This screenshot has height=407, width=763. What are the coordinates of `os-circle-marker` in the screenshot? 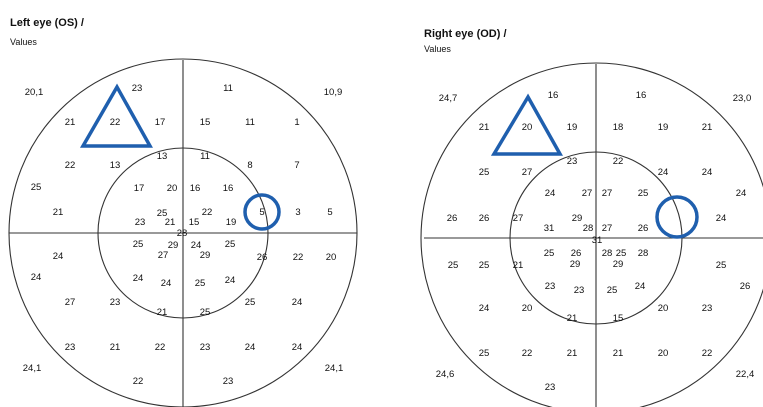 It's located at (262, 212).